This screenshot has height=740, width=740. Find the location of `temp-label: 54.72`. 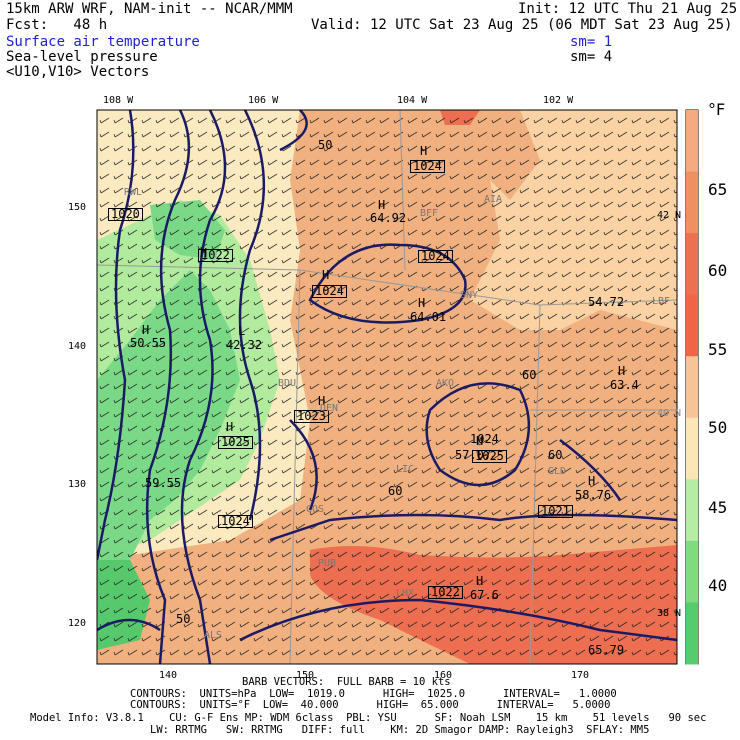

temp-label: 54.72 is located at coordinates (606, 302).